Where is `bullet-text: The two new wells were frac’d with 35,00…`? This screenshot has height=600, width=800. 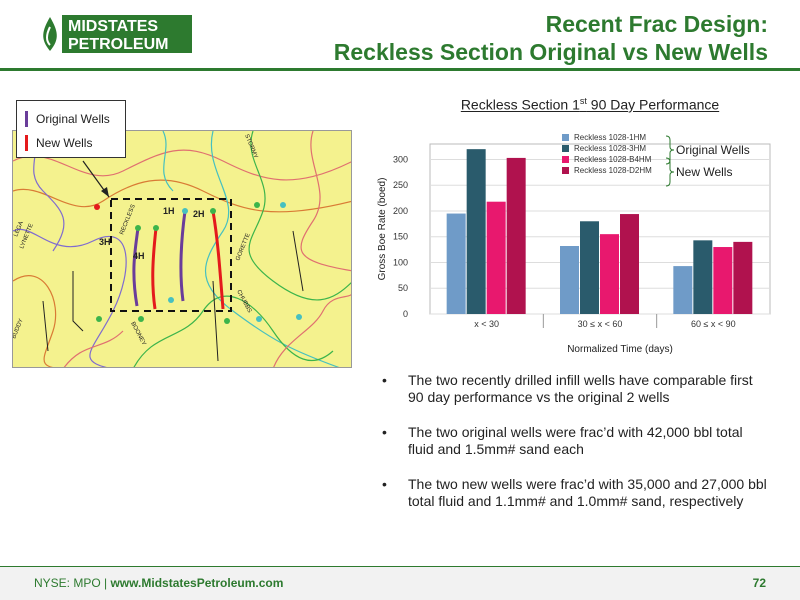 bullet-text: The two new wells were frac’d with 35,00… is located at coordinates (587, 492).